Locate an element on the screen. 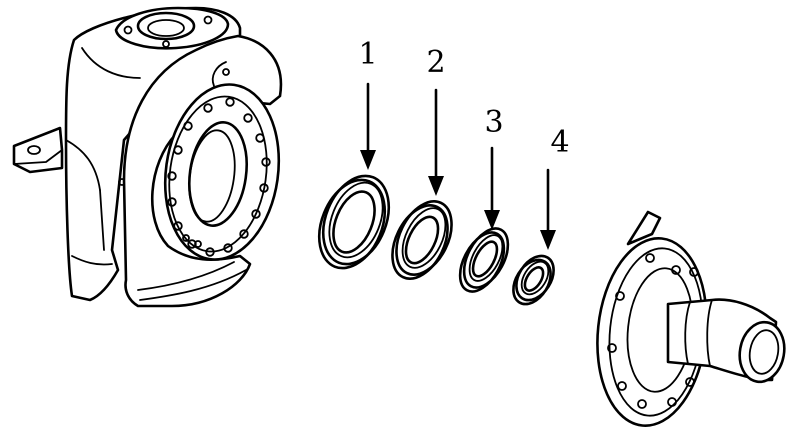  callout-label-2: 2 is located at coordinates (435, 62).